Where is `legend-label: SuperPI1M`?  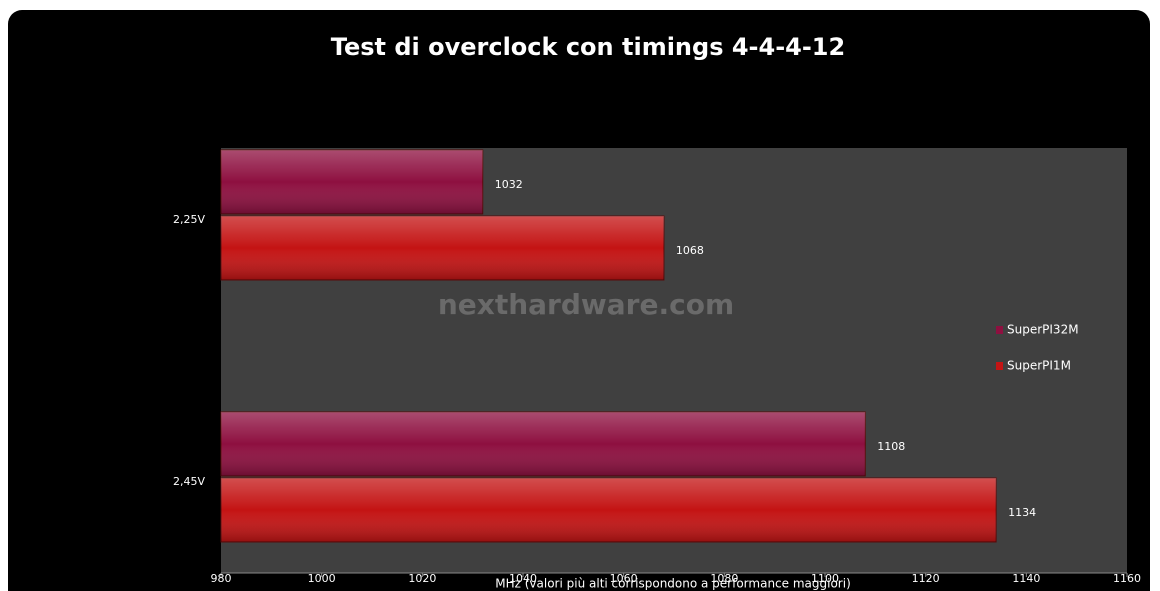 legend-label: SuperPI1M is located at coordinates (1039, 366).